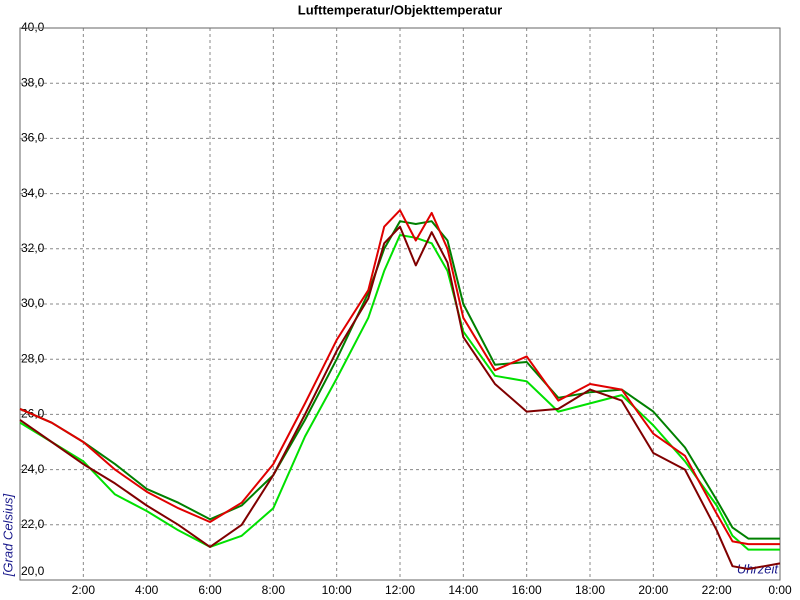 Image resolution: width=800 pixels, height=600 pixels. What do you see at coordinates (33, 248) in the screenshot?
I see `y-tick-label: 32,0` at bounding box center [33, 248].